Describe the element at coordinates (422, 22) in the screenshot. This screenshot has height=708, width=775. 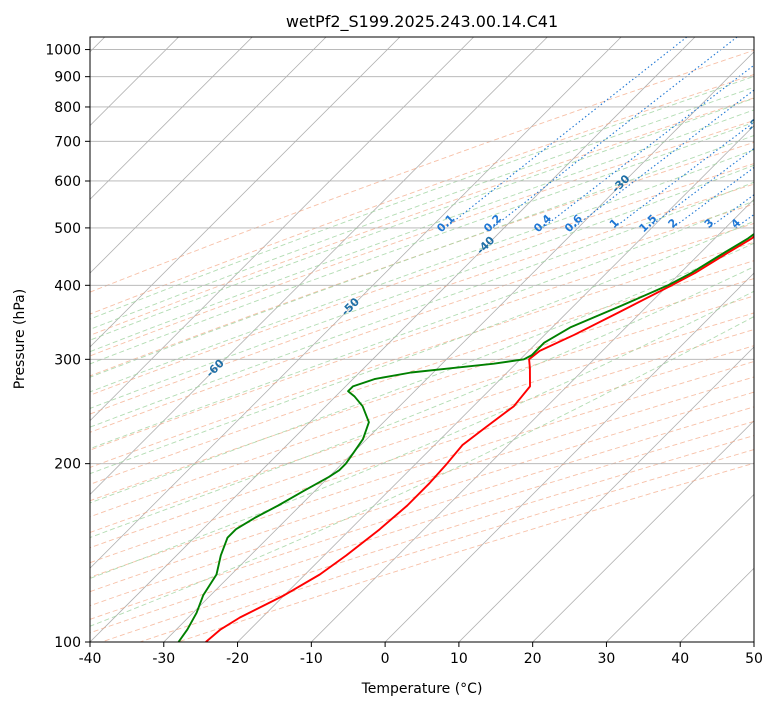
I see `chart-title: wetPf2_S199.2025.243.00.14.C41` at that location.